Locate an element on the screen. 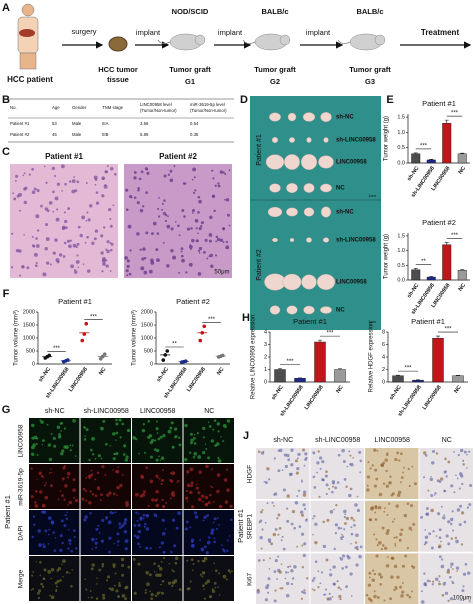 This screenshot has height=604, width=474. y-axis-label: Tumor weight (g) is located at coordinates (387, 138).